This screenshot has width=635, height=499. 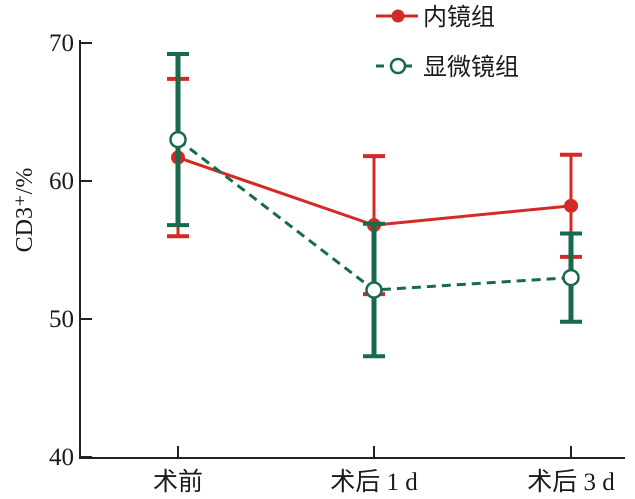 What do you see at coordinates (178, 482) in the screenshot?
I see `x-tick-label: 术前` at bounding box center [178, 482].